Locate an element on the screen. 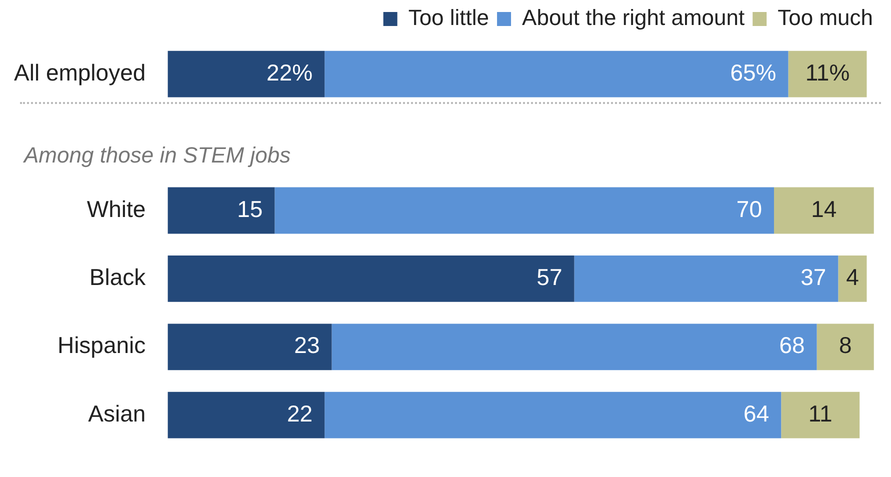 This screenshot has width=891, height=477. legend-label: Too much is located at coordinates (826, 17).